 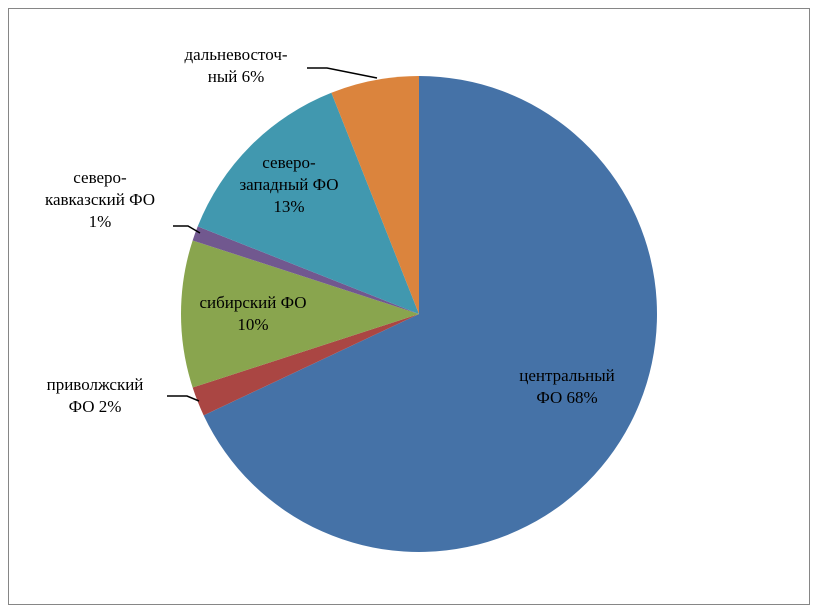 I want to click on slice-label-line: 1%, so click(x=100, y=221).